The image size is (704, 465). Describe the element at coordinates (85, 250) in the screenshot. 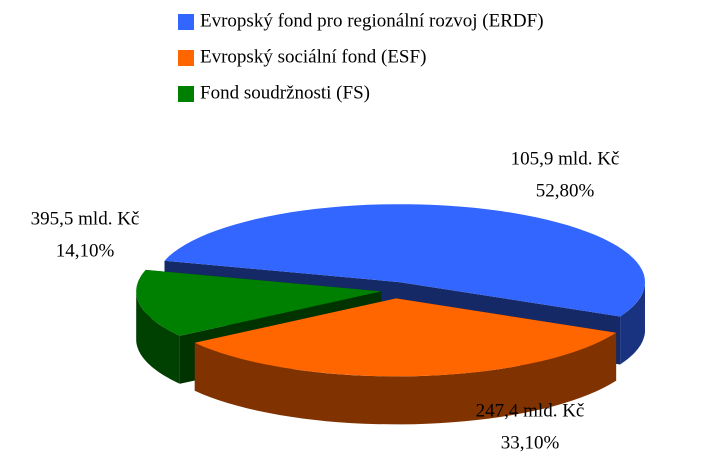

I see `percent-label: 14,10%` at that location.